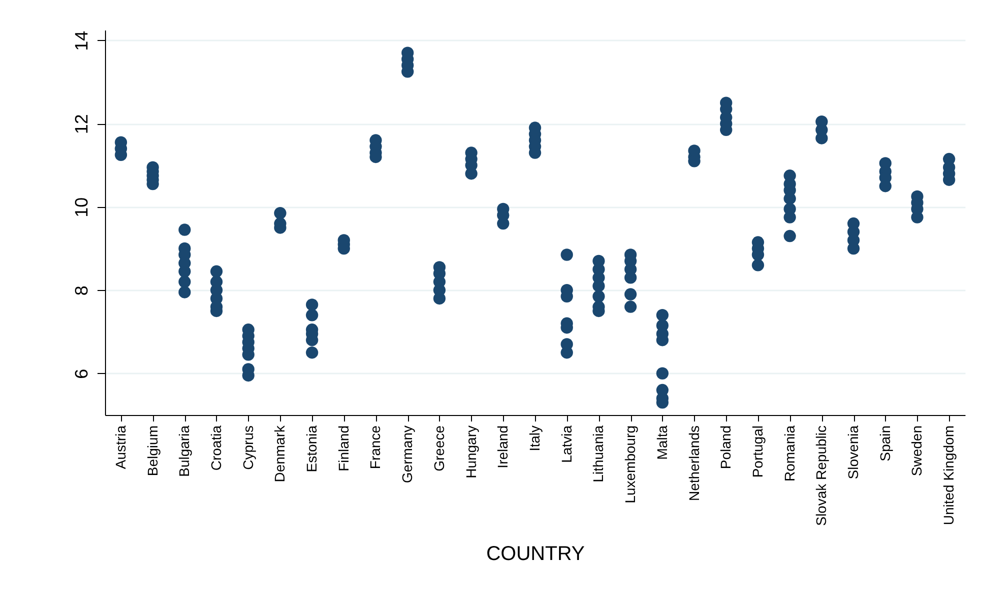  What do you see at coordinates (566, 444) in the screenshot?
I see `x-tick-label: Latvia` at bounding box center [566, 444].